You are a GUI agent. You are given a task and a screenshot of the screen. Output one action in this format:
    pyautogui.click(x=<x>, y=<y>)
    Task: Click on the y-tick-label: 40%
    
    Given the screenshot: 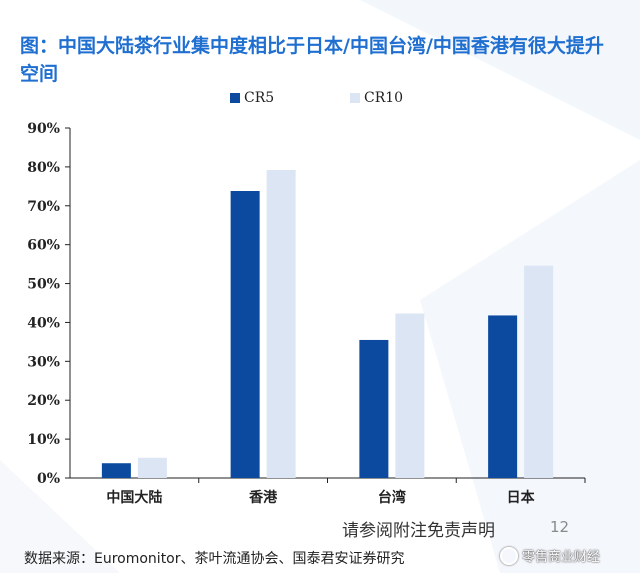 What is the action you would take?
    pyautogui.click(x=43, y=323)
    